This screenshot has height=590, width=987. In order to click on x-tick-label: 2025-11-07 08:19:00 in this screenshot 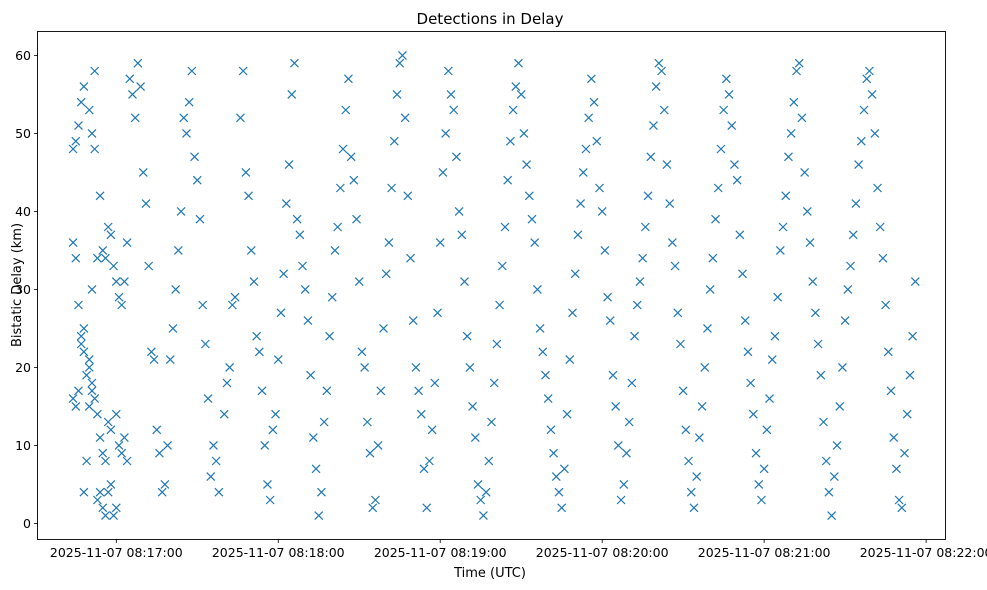, I will do `click(440, 552)`.